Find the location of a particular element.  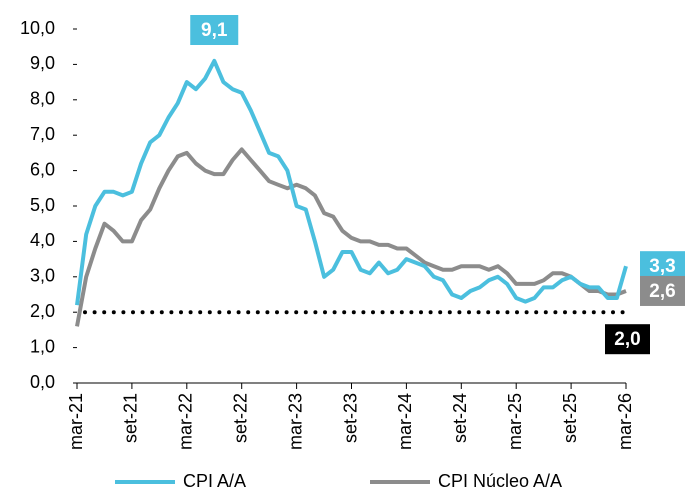

y-tick-label: 3,0 is located at coordinates (42, 276).